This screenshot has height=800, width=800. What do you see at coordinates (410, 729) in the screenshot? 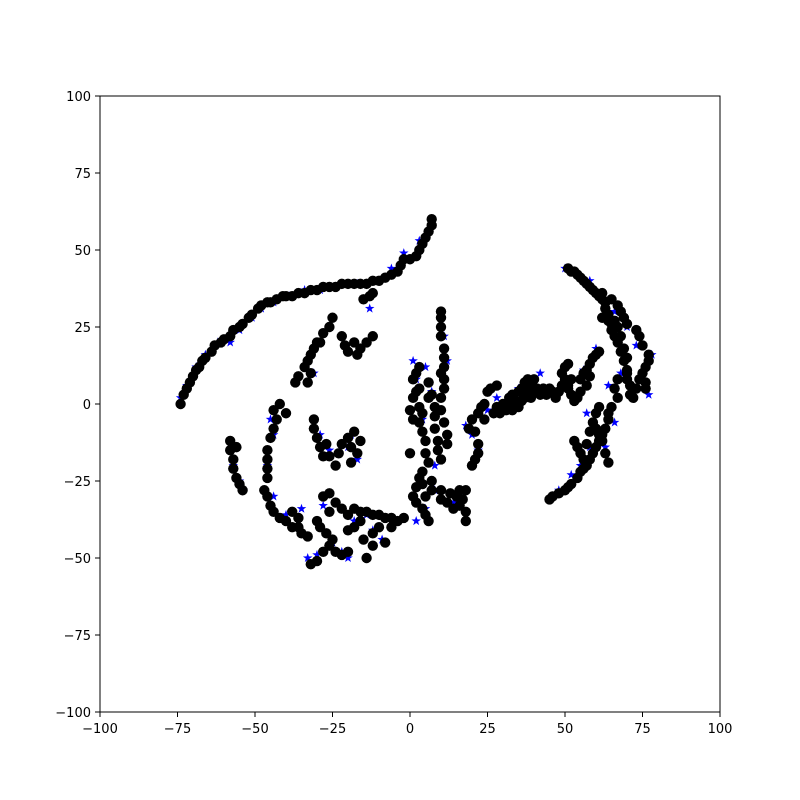
I see `x-tick-label: 0` at bounding box center [410, 729].